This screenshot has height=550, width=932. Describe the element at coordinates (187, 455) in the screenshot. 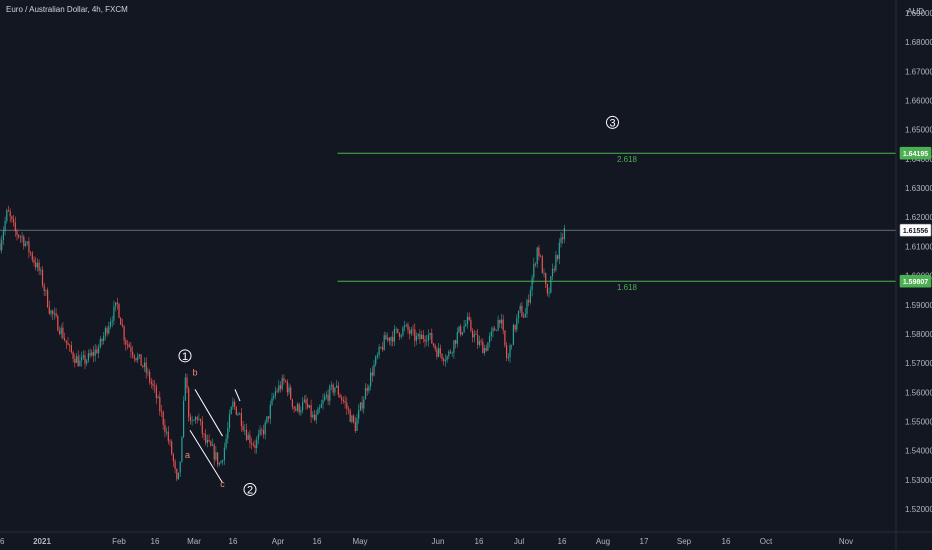

I see `abc-label-a: a` at that location.